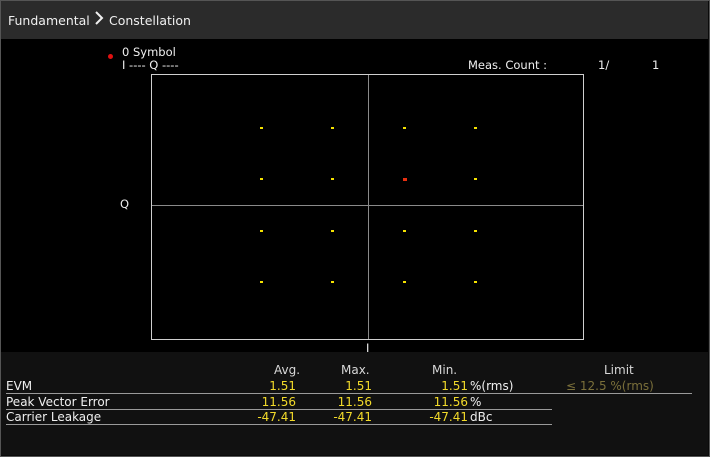 This screenshot has height=457, width=710. Describe the element at coordinates (352, 417) in the screenshot. I see `cl-max: -47.41` at that location.